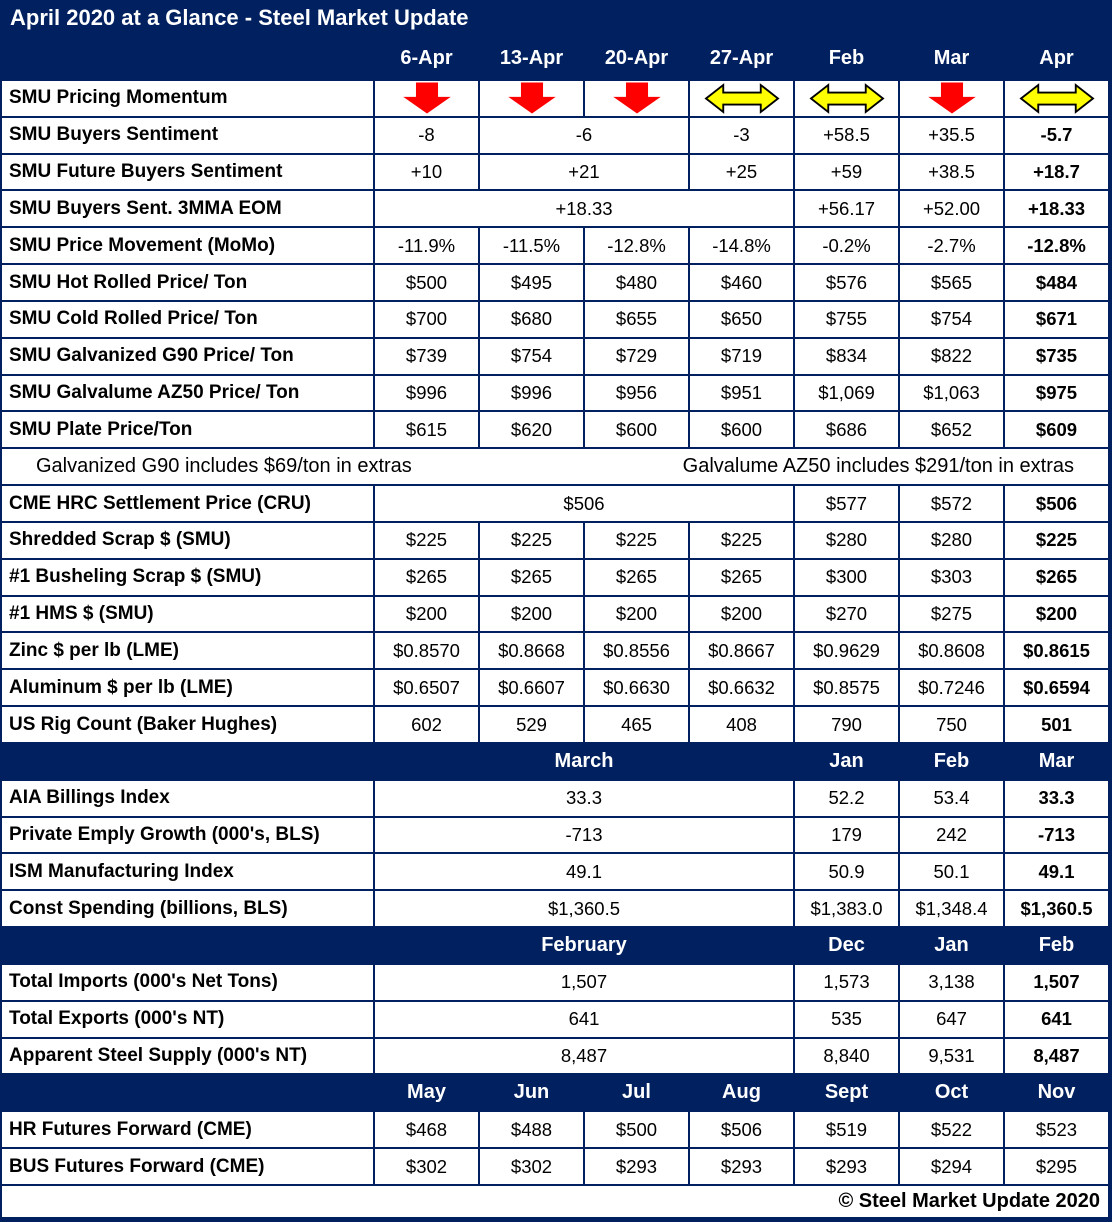  What do you see at coordinates (426, 246) in the screenshot?
I see `value-cell: -11.9%` at bounding box center [426, 246].